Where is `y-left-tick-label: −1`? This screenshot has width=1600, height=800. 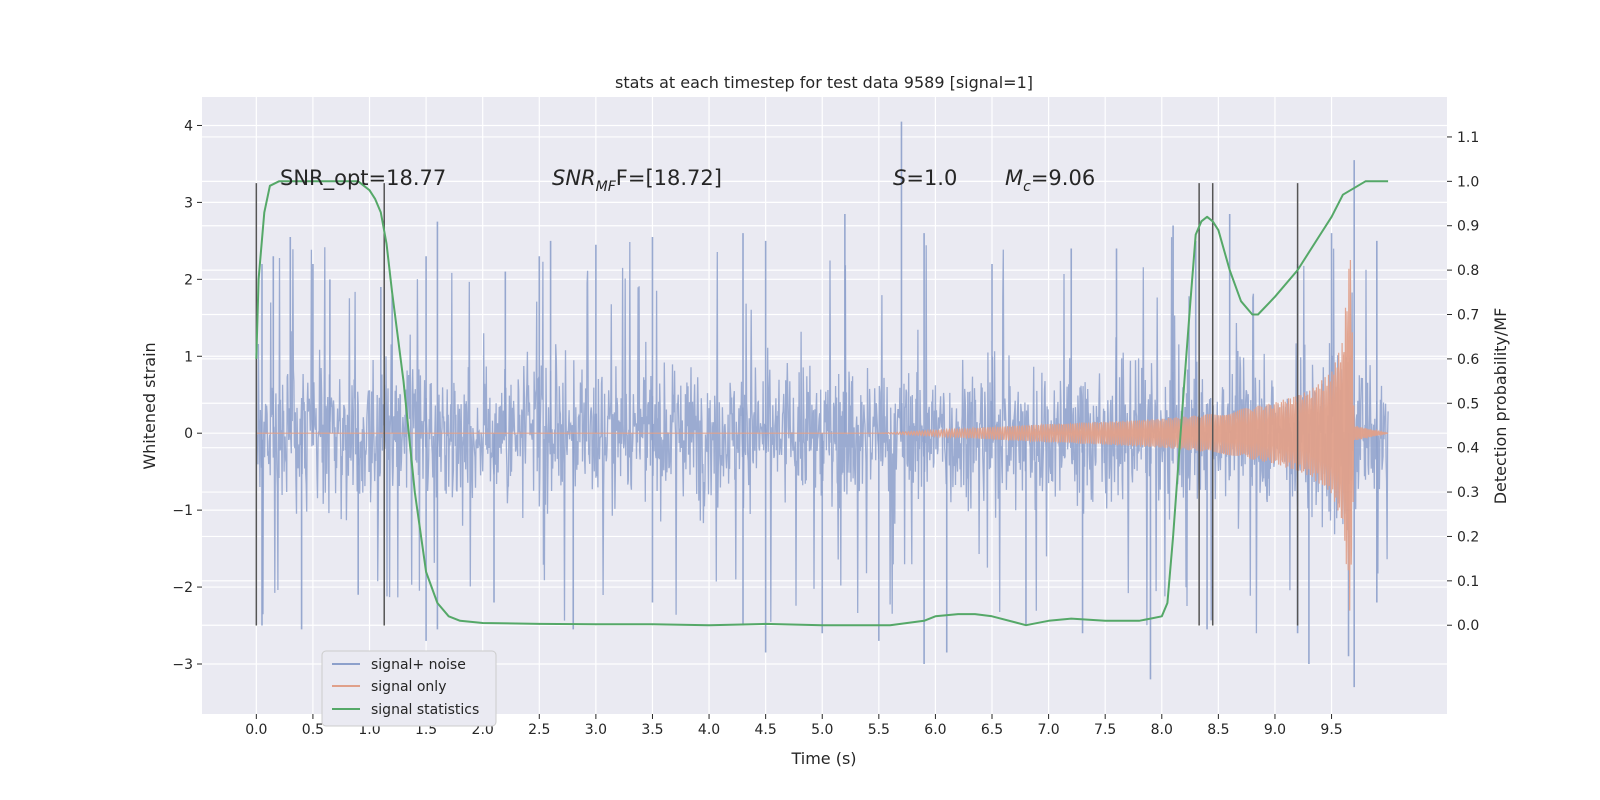
y-left-tick-label: −1 is located at coordinates (182, 511).